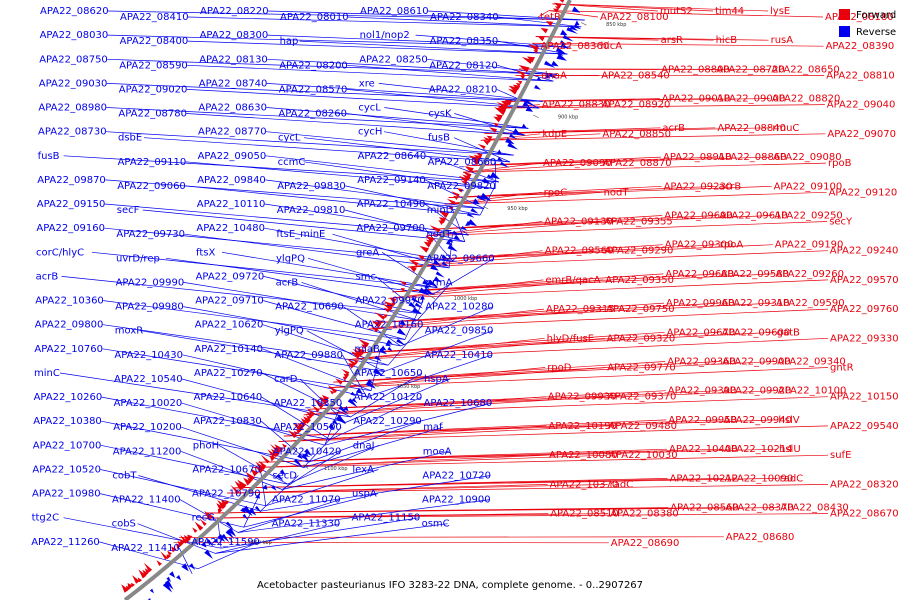 This screenshot has height=600, width=900. Describe the element at coordinates (704, 508) in the screenshot. I see `forward-gene-label: APA22_08560` at that location.